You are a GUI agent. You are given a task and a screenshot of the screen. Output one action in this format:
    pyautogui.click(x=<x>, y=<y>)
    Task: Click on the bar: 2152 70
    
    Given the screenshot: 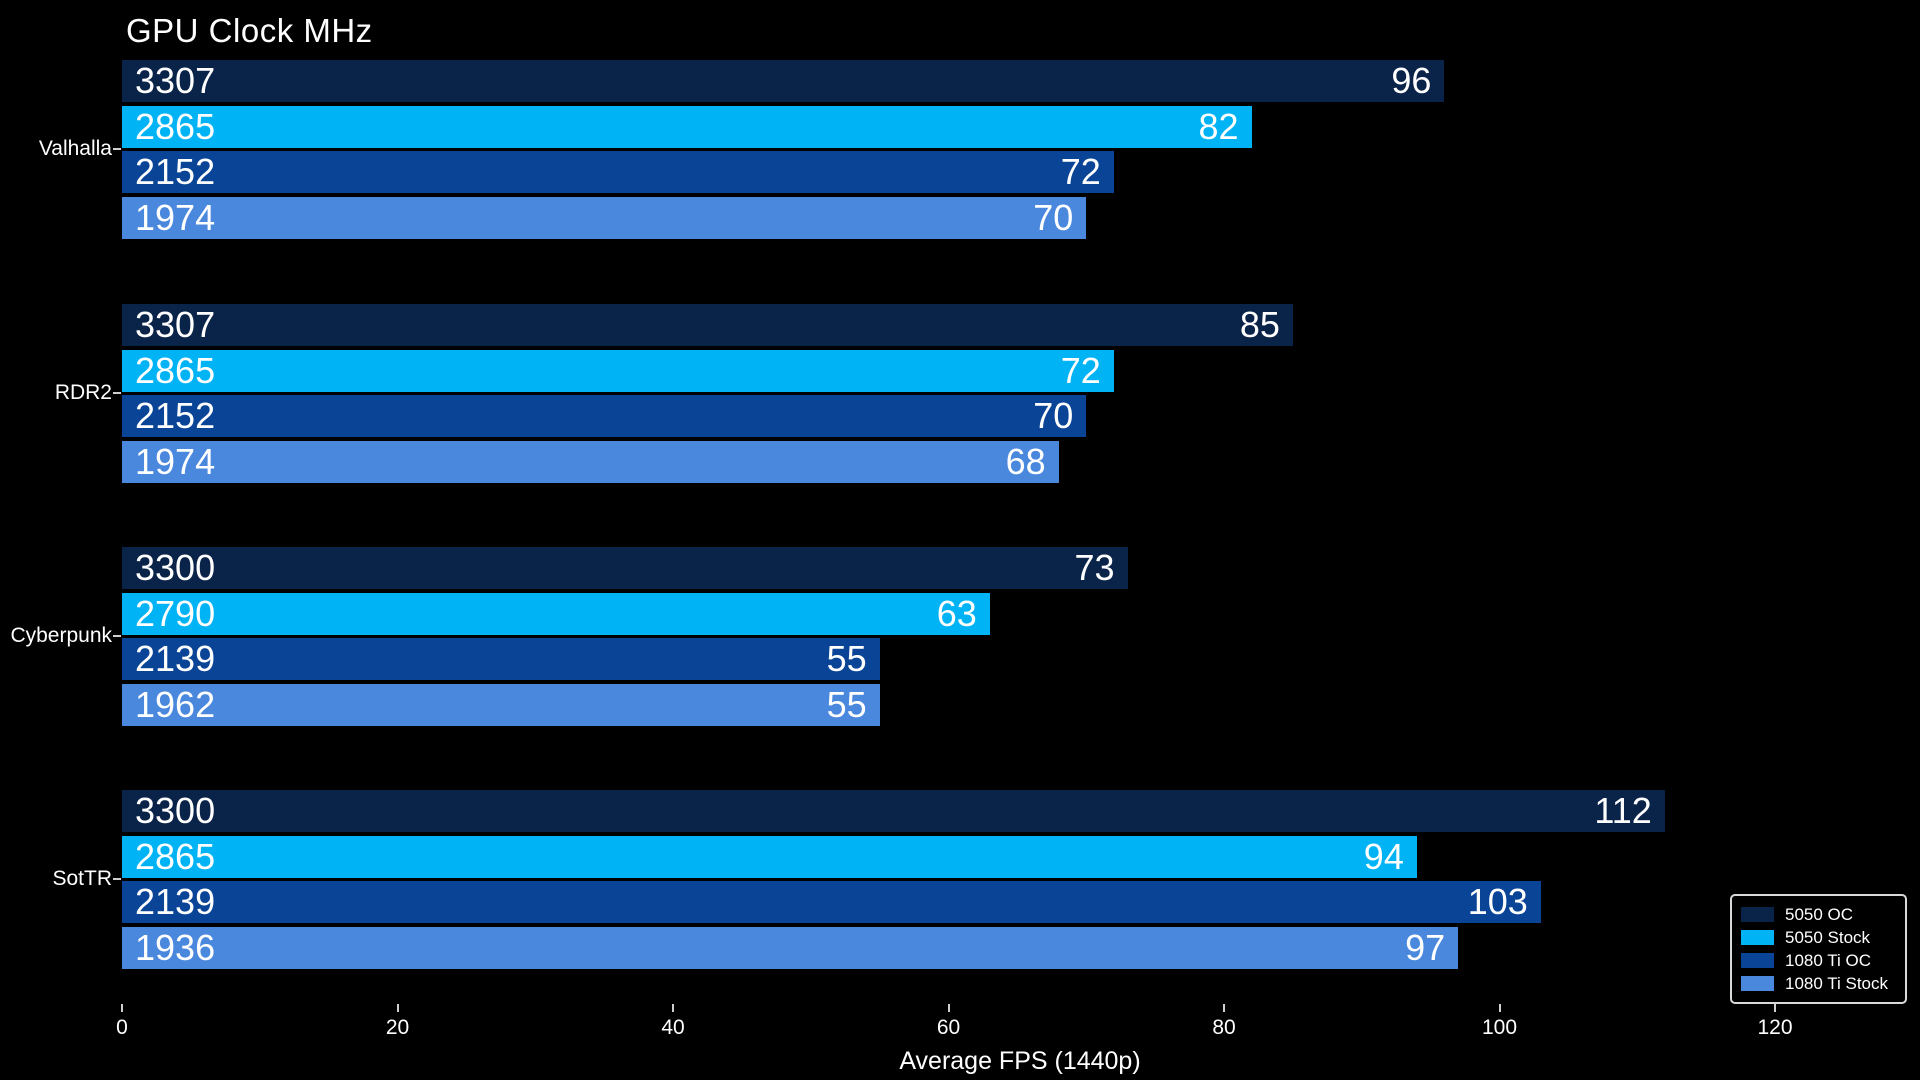 What is the action you would take?
    pyautogui.click(x=604, y=416)
    